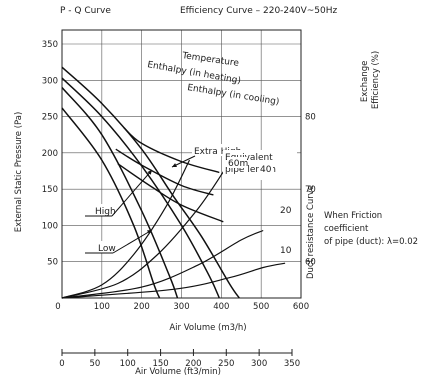 The width and height of the screenshot is (430, 378). Describe the element at coordinates (207, 328) in the screenshot. I see `x-axis-label: Air Volume (m3/h)` at that location.